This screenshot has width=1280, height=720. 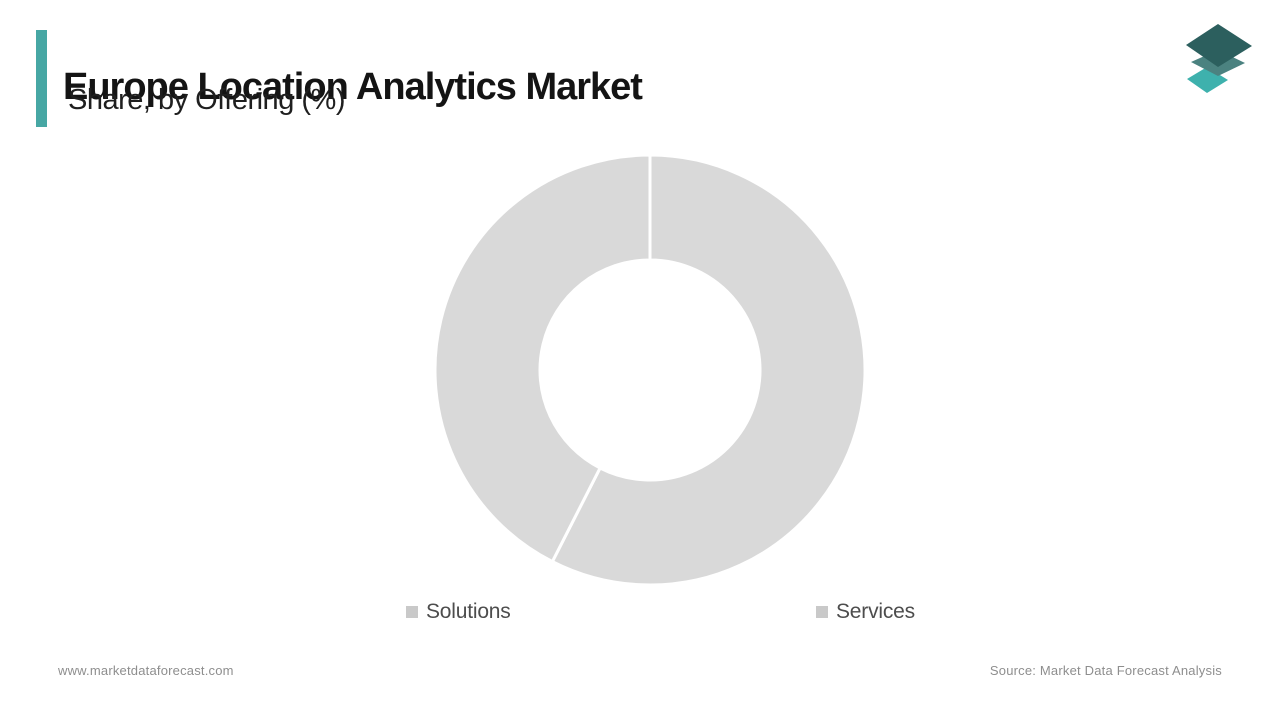 I want to click on title-accent-bar, so click(x=41, y=78).